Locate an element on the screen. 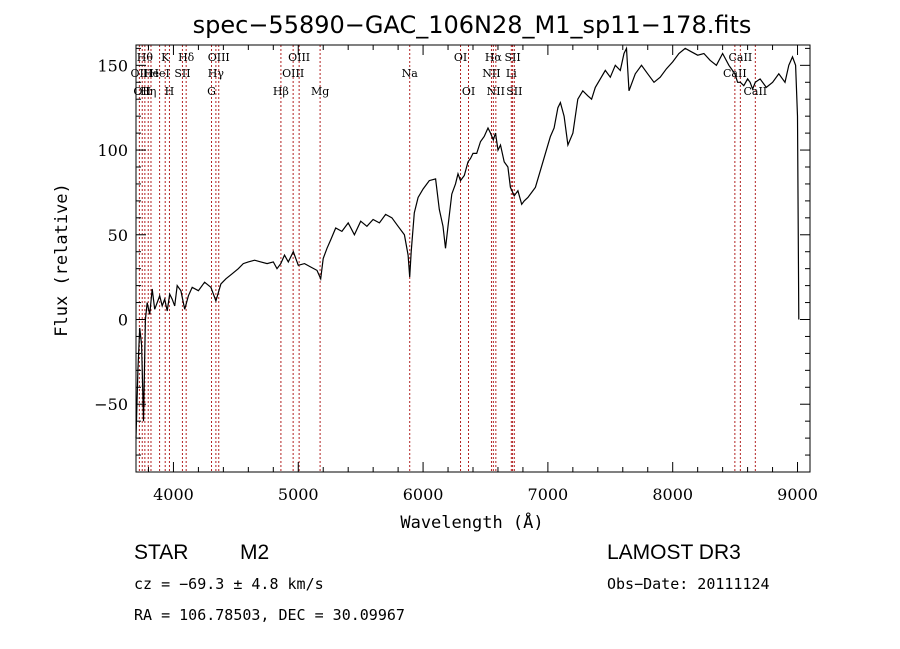 This screenshot has height=649, width=900. line-marker-label: K is located at coordinates (165, 57).